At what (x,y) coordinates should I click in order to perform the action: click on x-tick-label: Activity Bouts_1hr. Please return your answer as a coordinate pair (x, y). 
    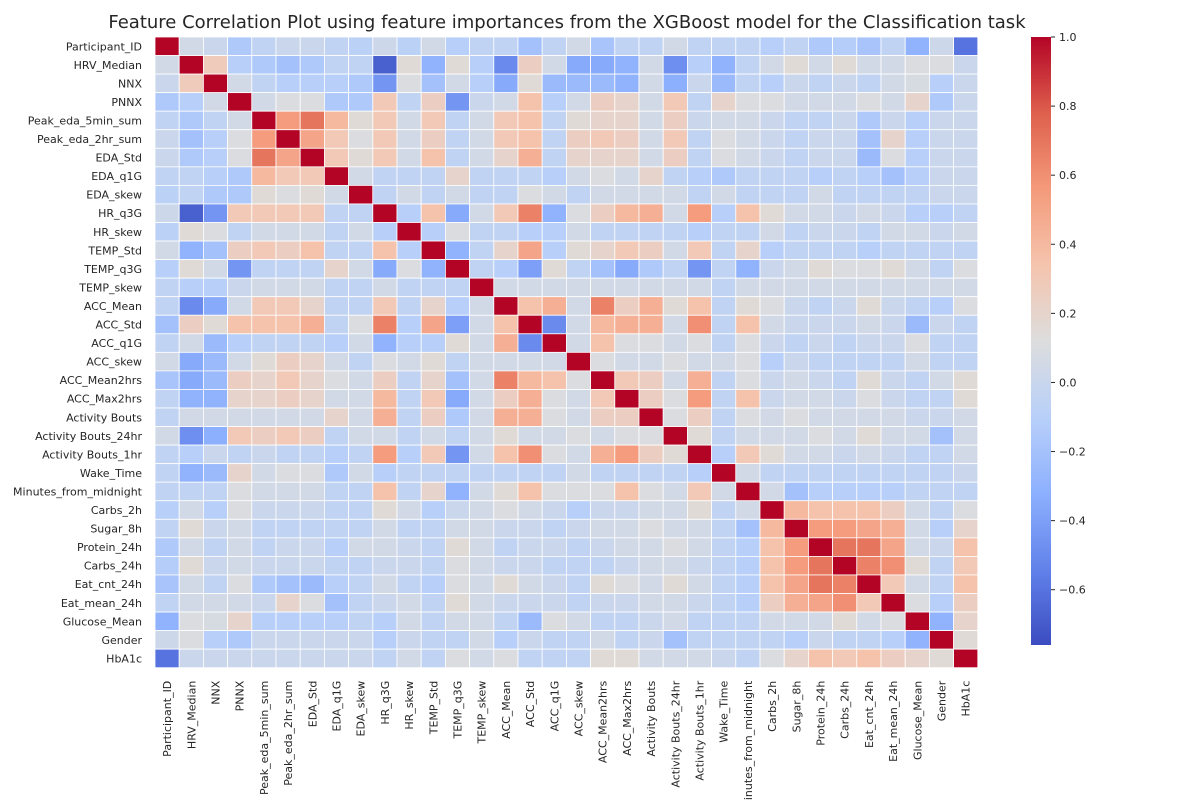
    Looking at the image, I should click on (700, 730).